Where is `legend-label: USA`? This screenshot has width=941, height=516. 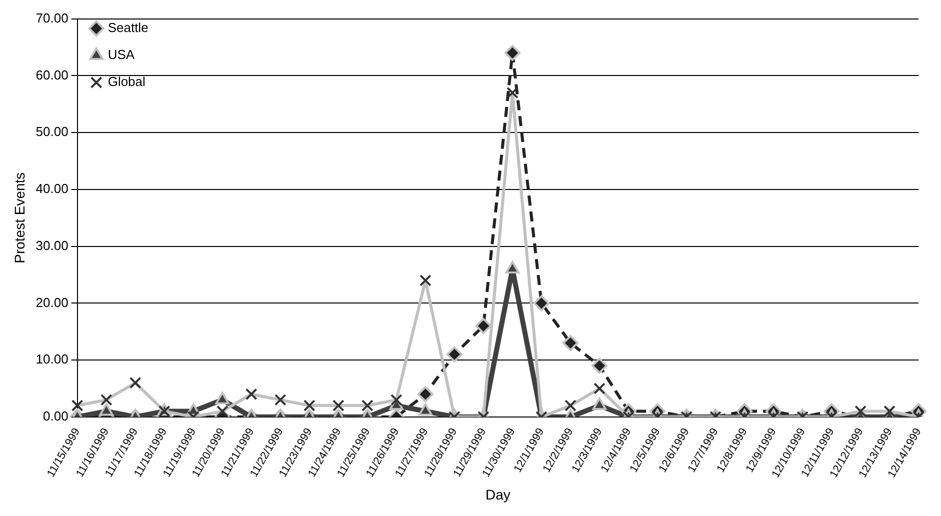 legend-label: USA is located at coordinates (121, 54).